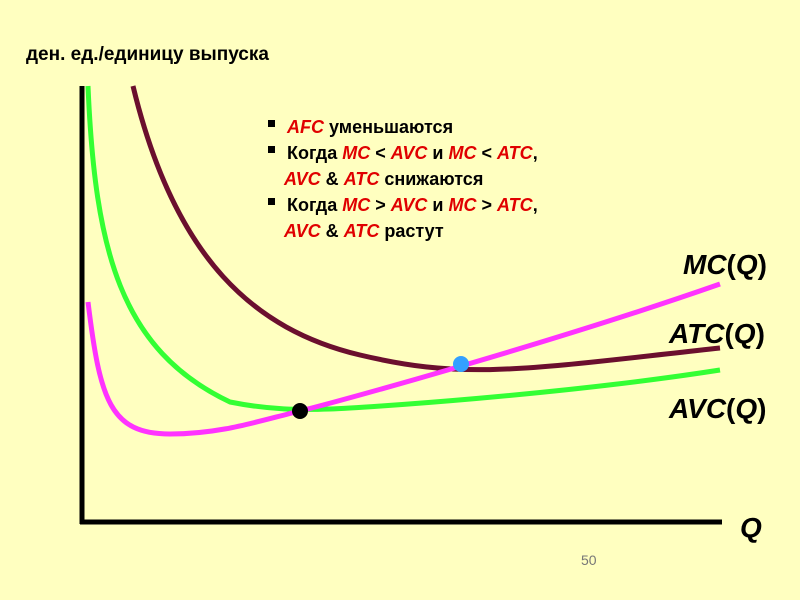  Describe the element at coordinates (589, 560) in the screenshot. I see `page-number: 50` at that location.